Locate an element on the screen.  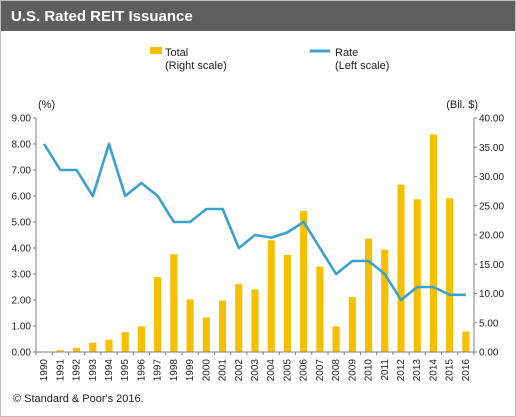
legend-note-total: (Right scale) is located at coordinates (196, 66).